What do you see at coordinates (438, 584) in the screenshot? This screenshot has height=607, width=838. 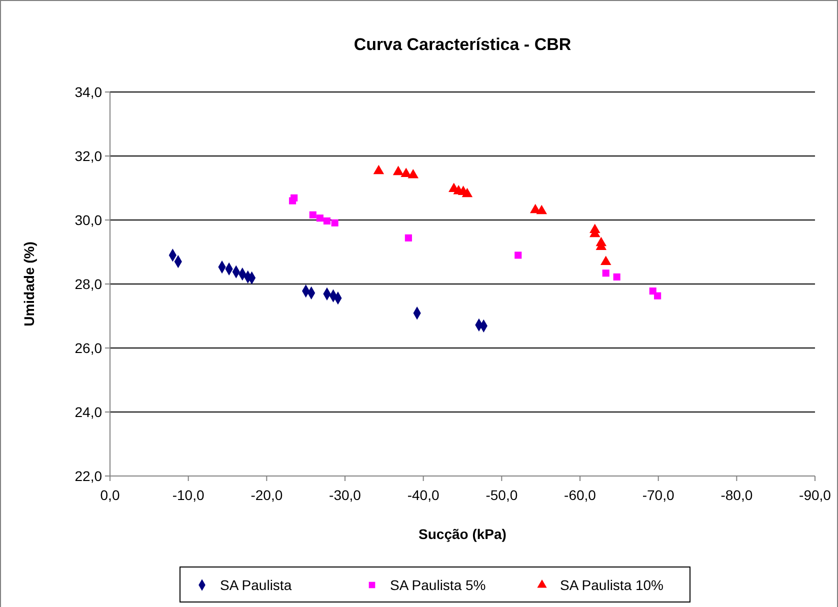 I see `legend-label: SA Paulista 5%` at bounding box center [438, 584].